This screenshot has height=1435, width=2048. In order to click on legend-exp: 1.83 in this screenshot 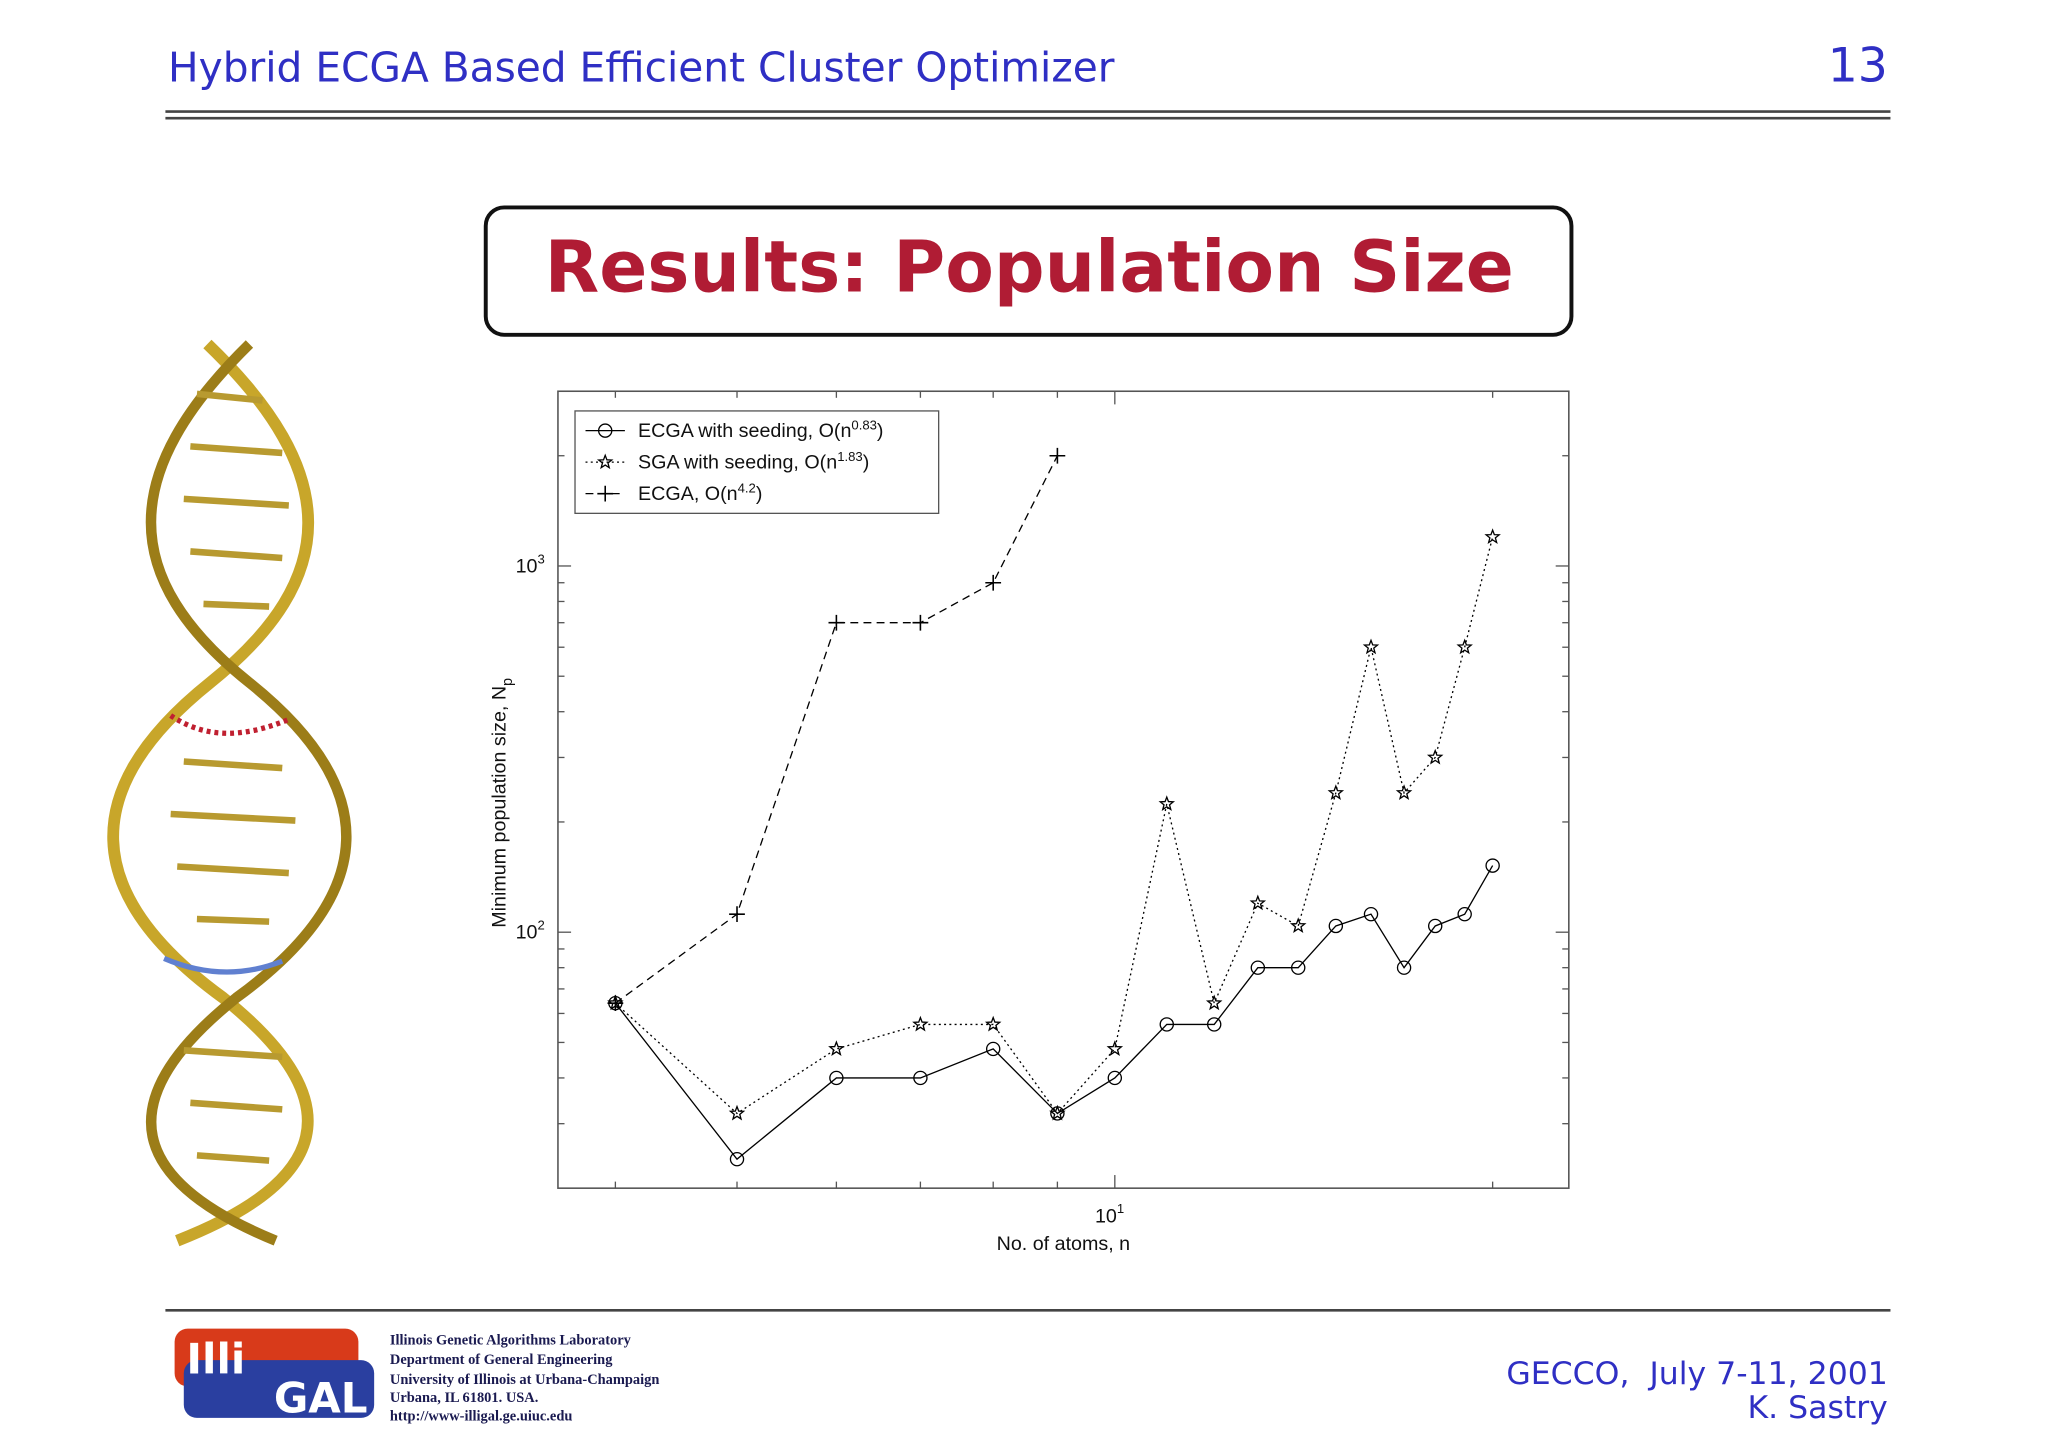, I will do `click(850, 456)`.